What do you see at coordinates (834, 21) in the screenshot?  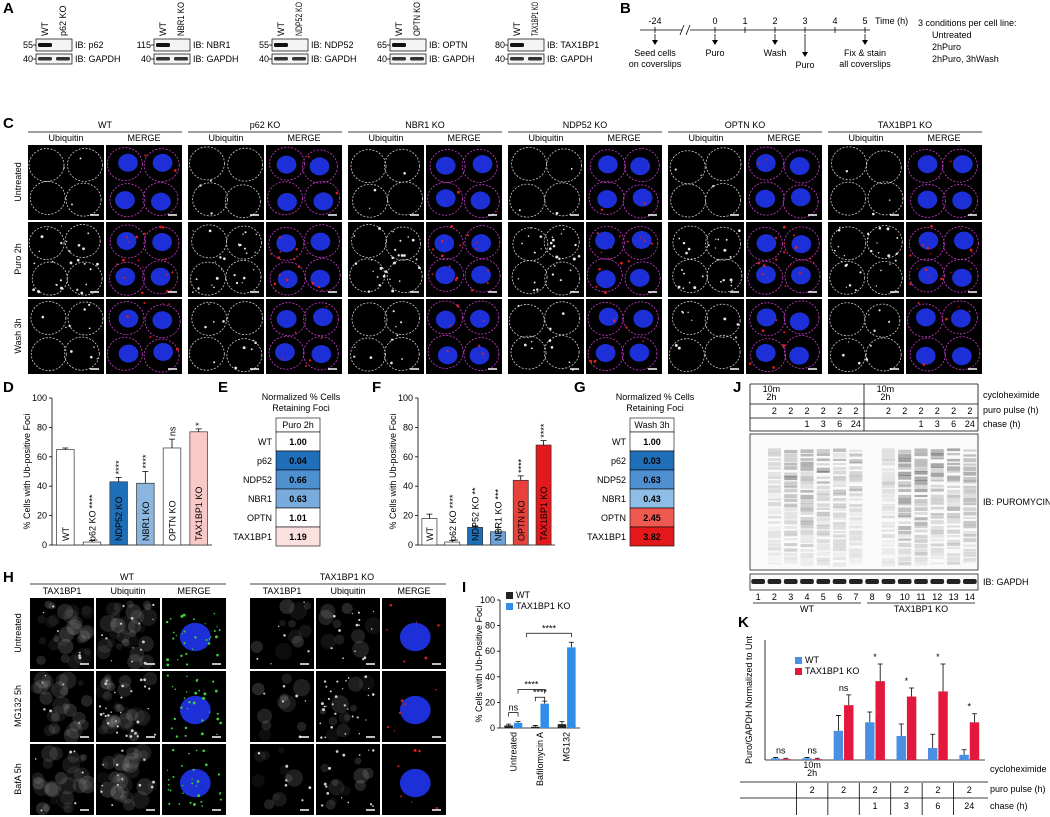 I see `time-tick-label: 4` at bounding box center [834, 21].